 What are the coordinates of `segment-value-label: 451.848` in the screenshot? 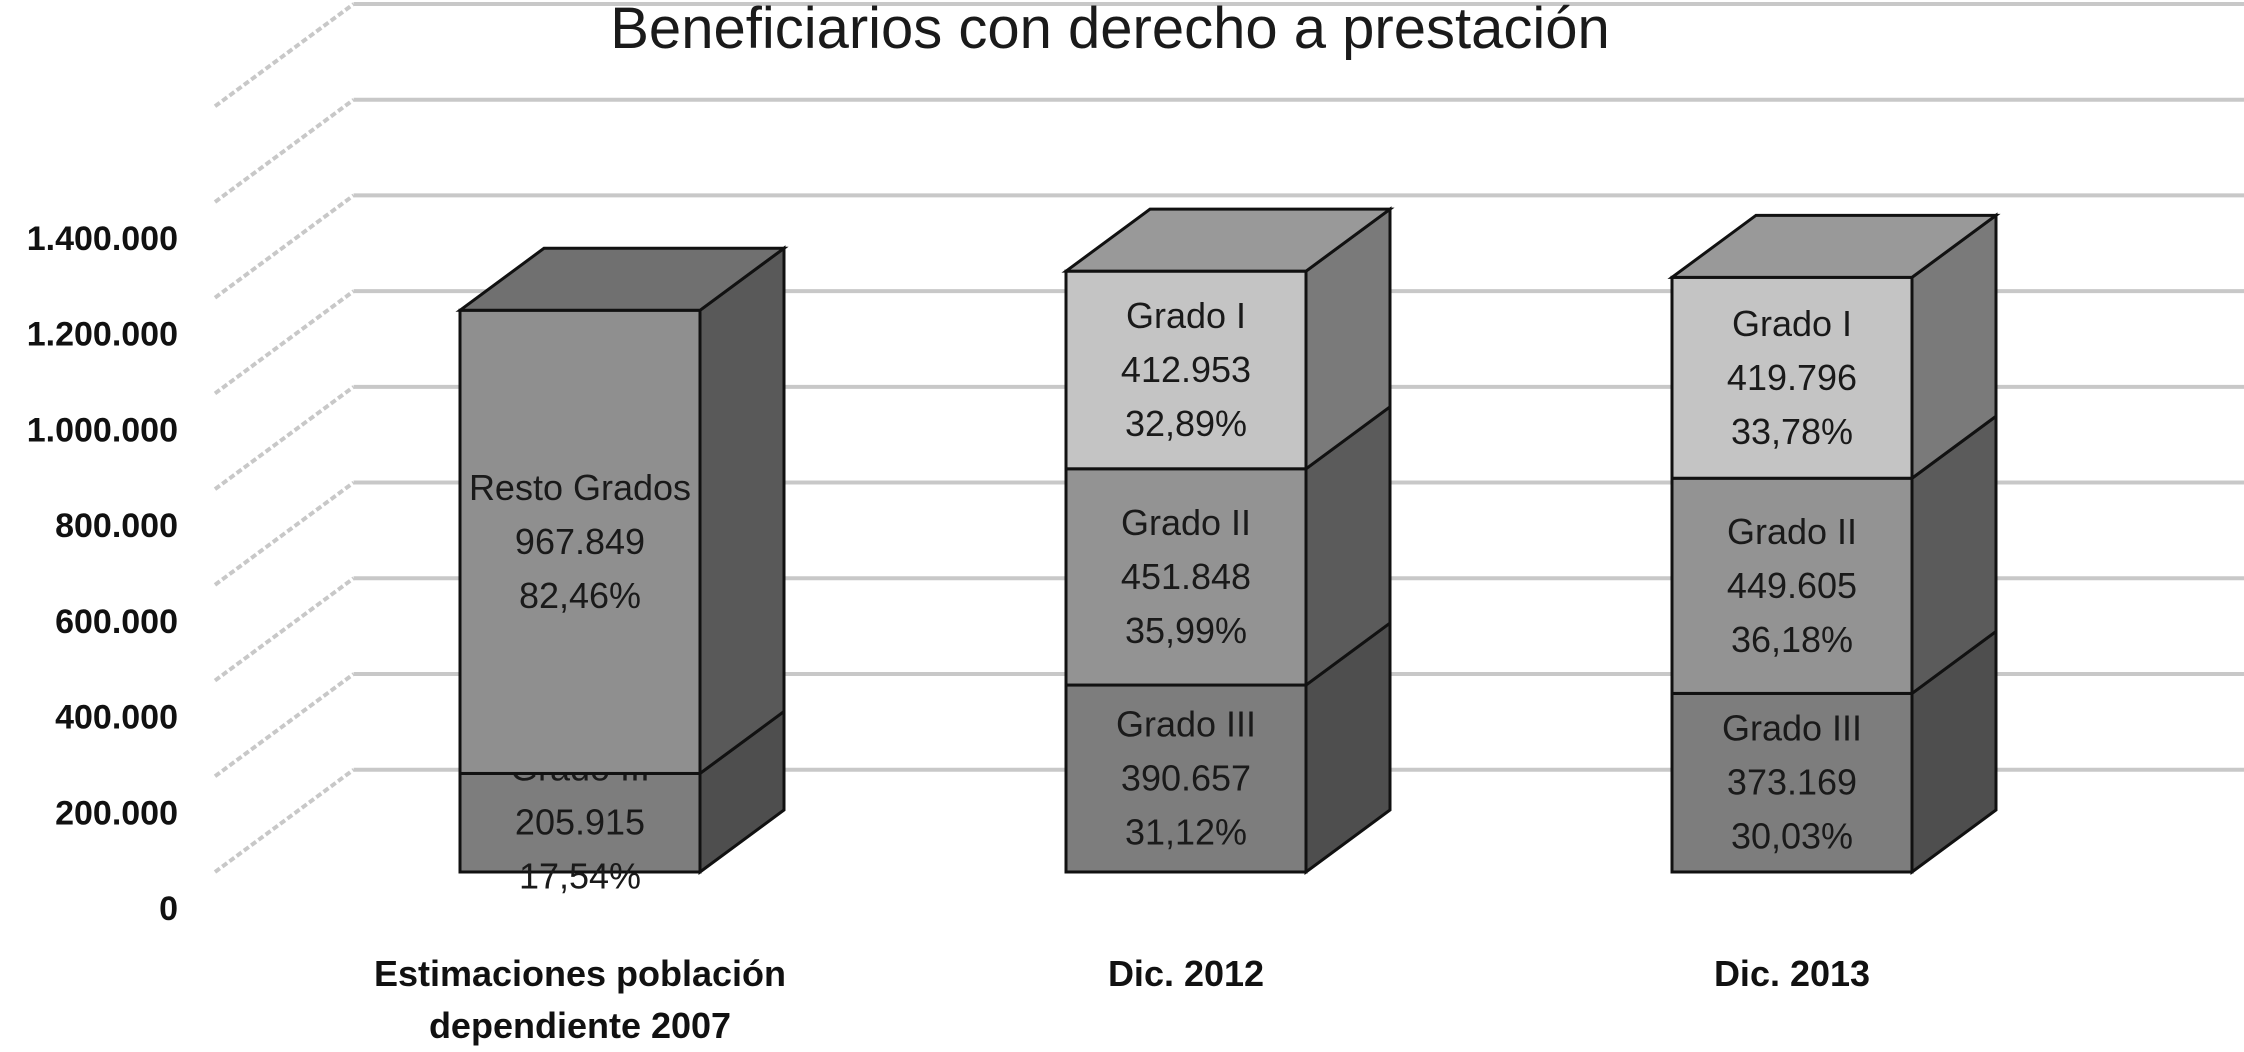 It's located at (1186, 576).